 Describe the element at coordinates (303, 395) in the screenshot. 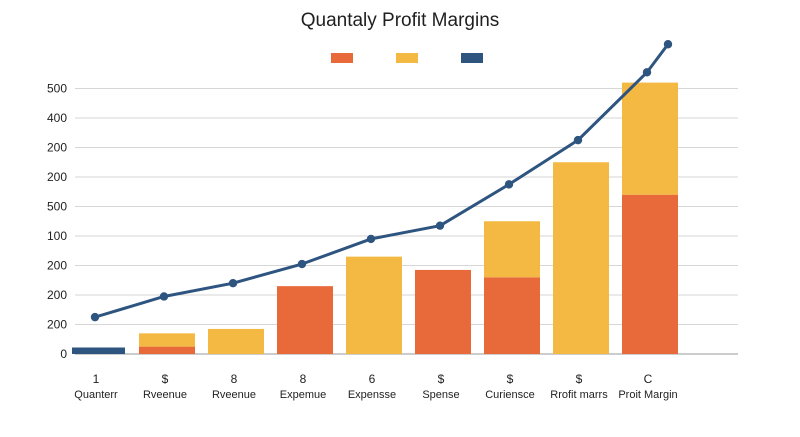

I see `x-category-label: Expemue` at that location.